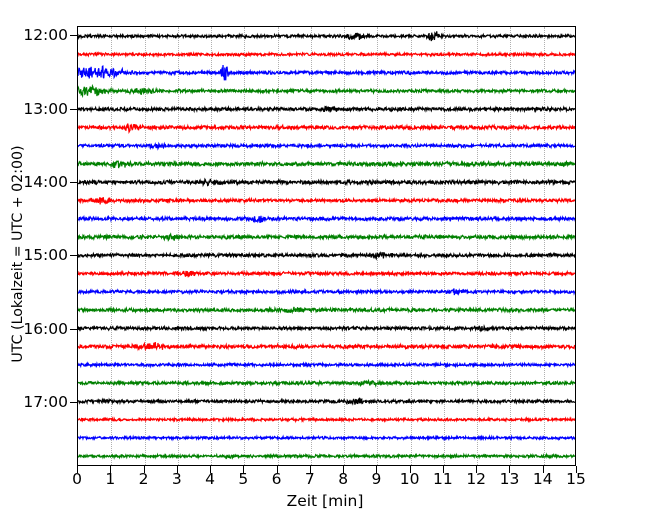 The image size is (650, 520). What do you see at coordinates (476, 479) in the screenshot?
I see `x-tick-label: 12` at bounding box center [476, 479].